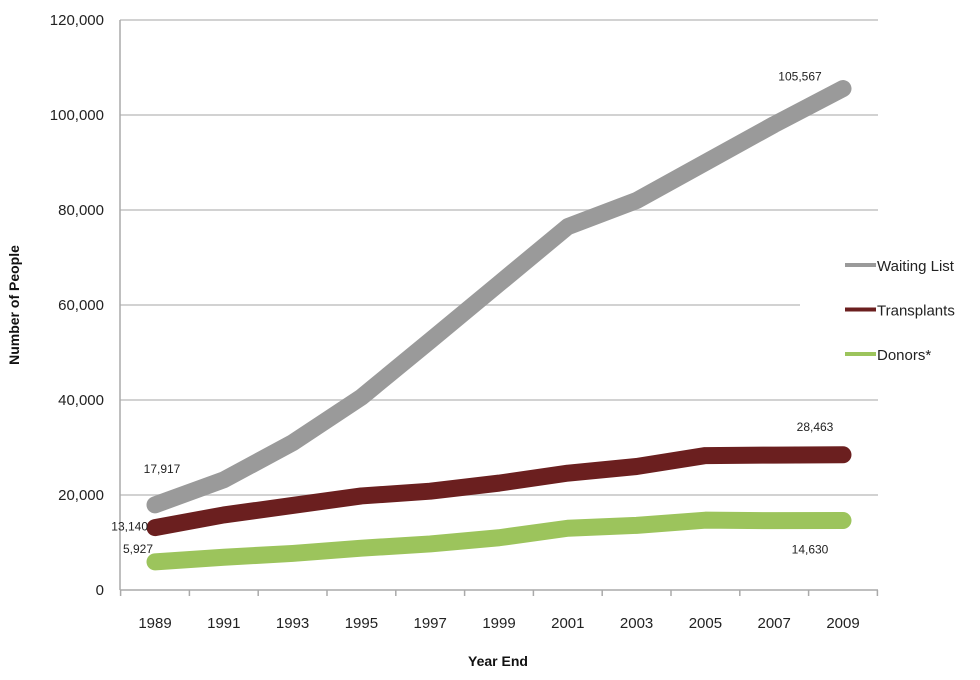  Describe the element at coordinates (636, 623) in the screenshot. I see `x-tick-label: 2003` at that location.